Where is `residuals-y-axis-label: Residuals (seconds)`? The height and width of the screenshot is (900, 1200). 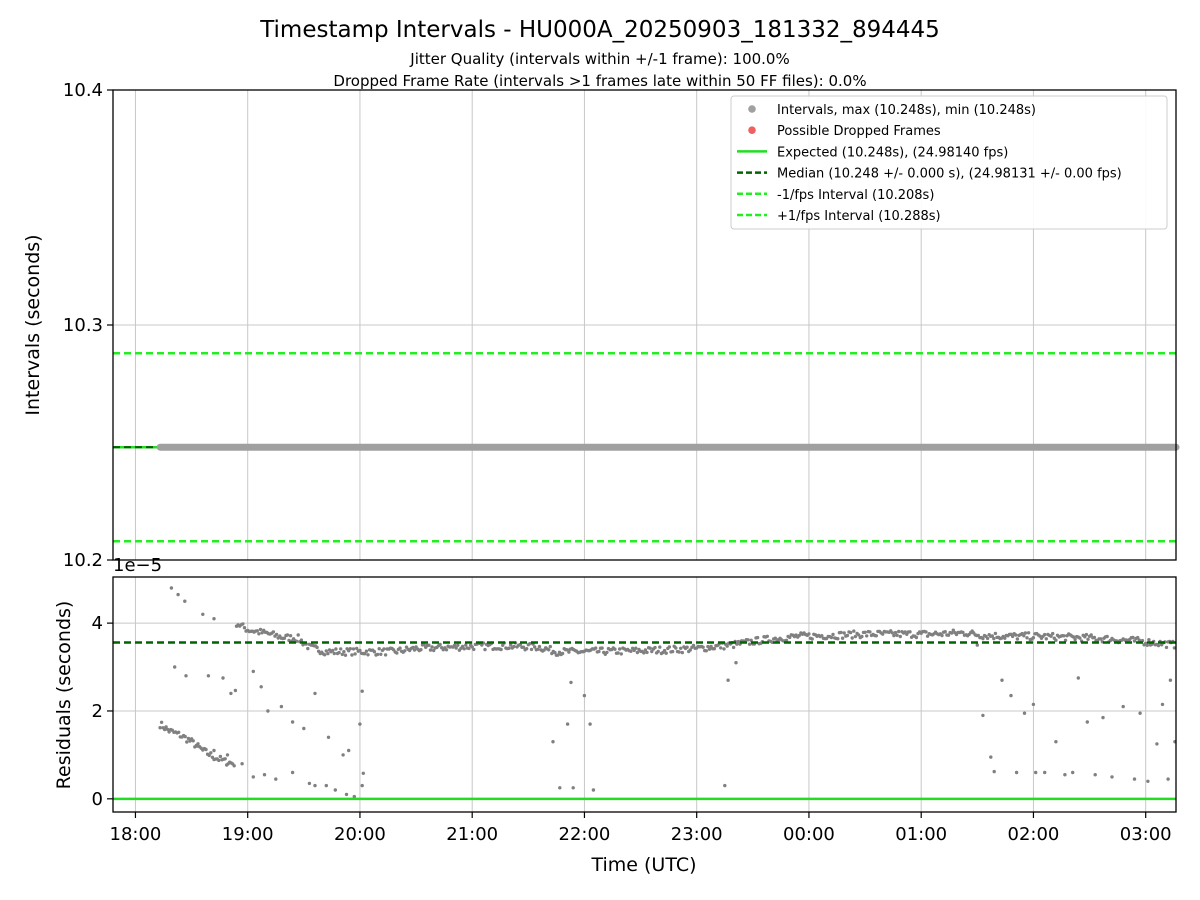 residuals-y-axis-label: Residuals (seconds) is located at coordinates (64, 695).